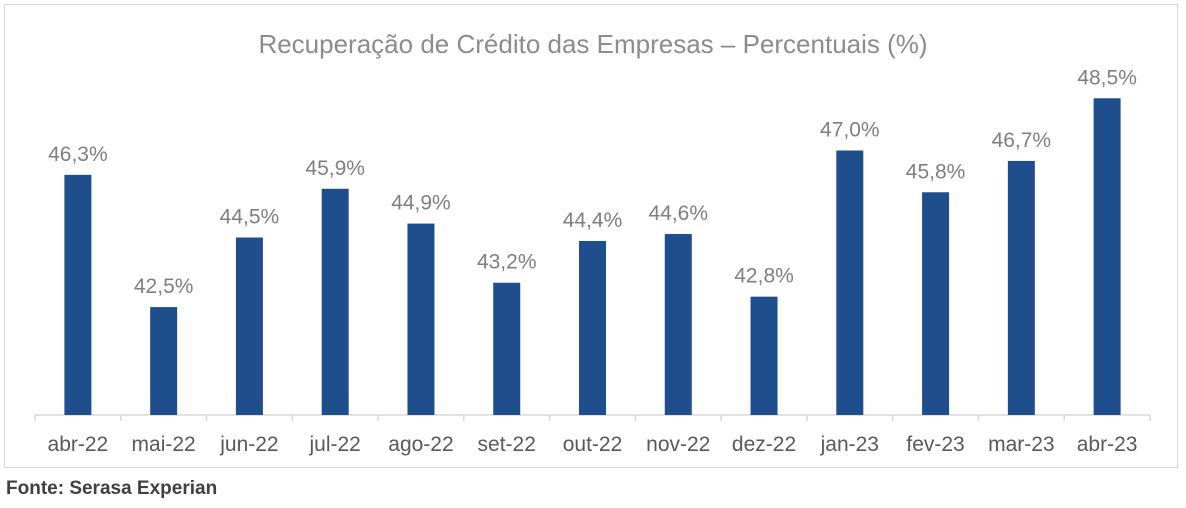 This screenshot has height=508, width=1186. I want to click on x-tick-label-nov-22: nov-22, so click(678, 444).